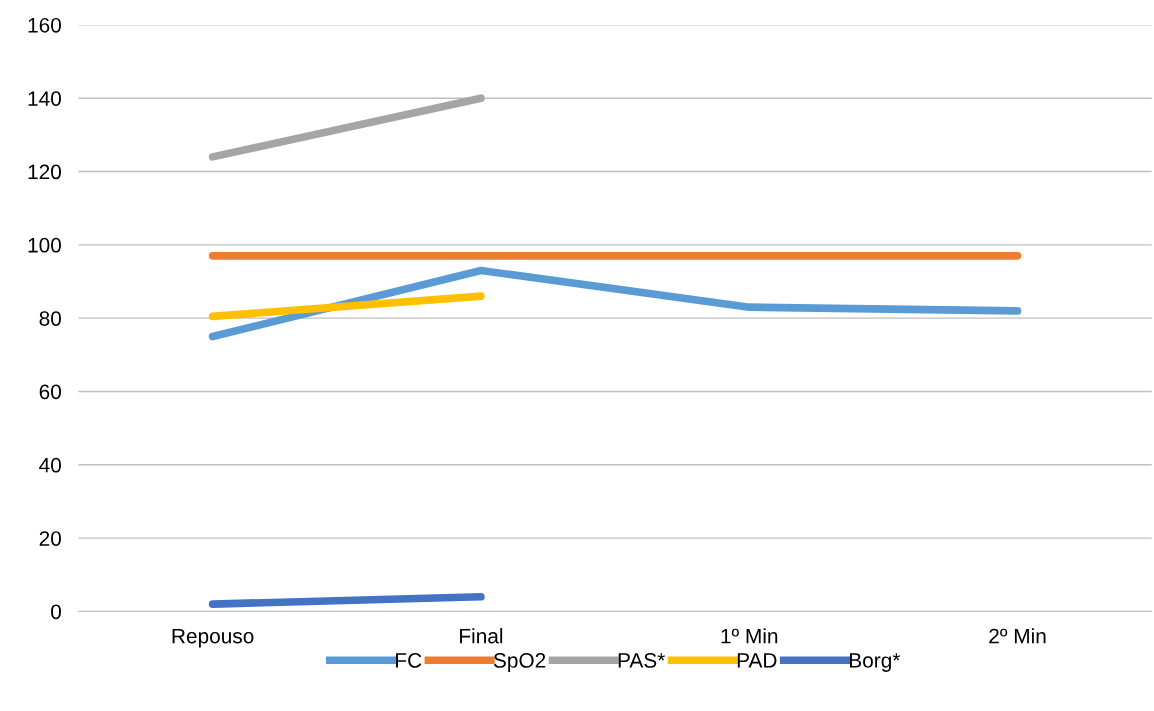  I want to click on y-tick-label: 0, so click(56, 612).